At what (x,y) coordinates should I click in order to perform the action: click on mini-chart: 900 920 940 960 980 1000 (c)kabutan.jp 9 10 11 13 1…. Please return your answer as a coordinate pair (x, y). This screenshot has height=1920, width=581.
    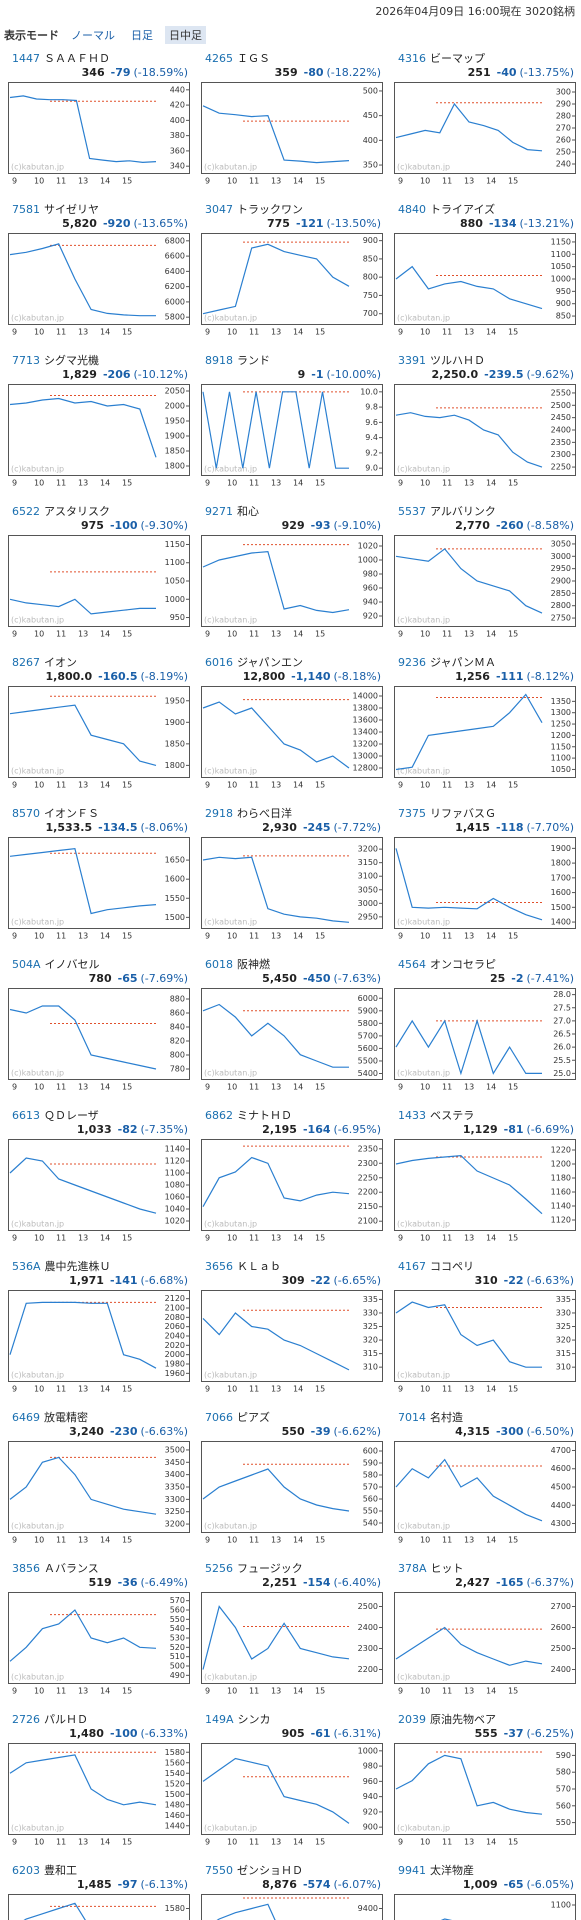
    Looking at the image, I should click on (292, 1796).